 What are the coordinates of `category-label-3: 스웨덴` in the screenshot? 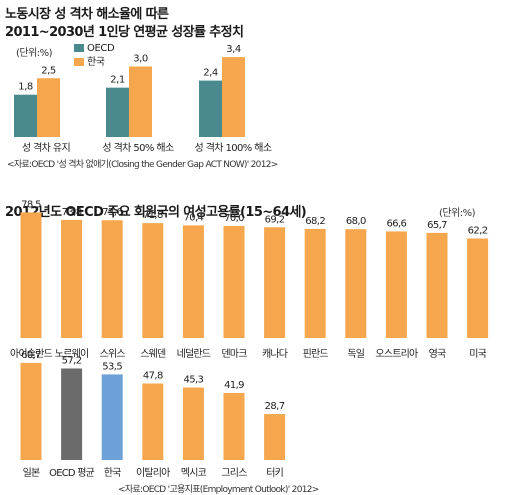 It's located at (153, 354).